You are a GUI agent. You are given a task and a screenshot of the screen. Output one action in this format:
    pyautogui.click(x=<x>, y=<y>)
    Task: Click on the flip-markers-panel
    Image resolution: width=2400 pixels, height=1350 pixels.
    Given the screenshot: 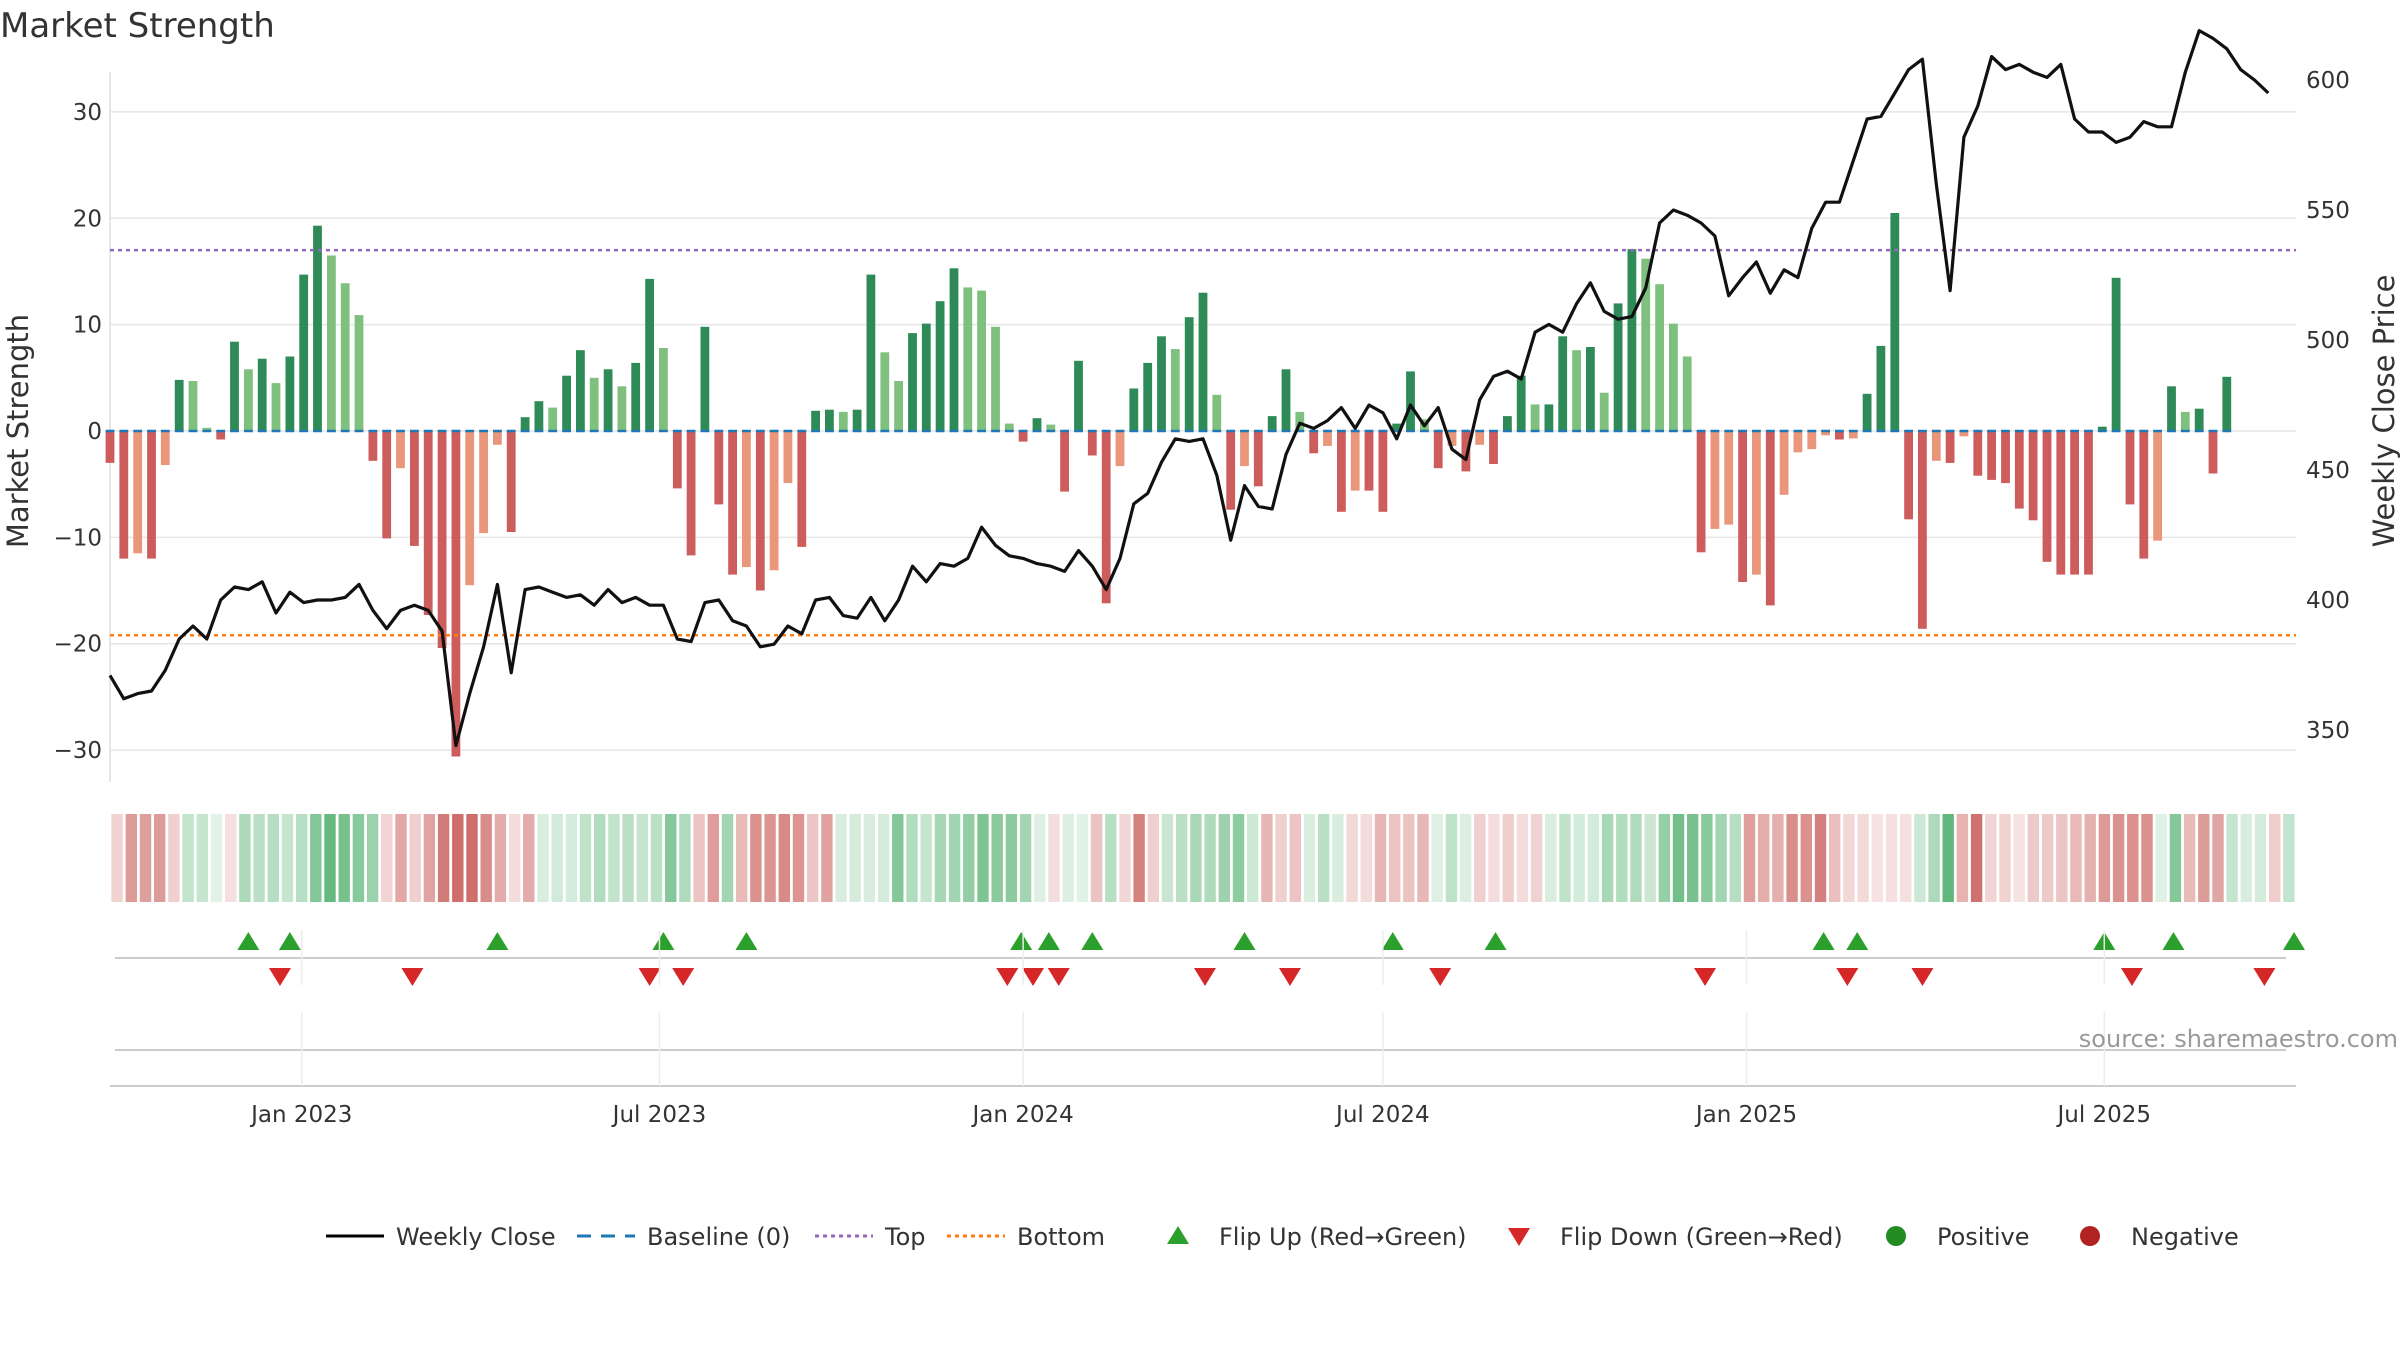 What is the action you would take?
    pyautogui.click(x=1210, y=991)
    